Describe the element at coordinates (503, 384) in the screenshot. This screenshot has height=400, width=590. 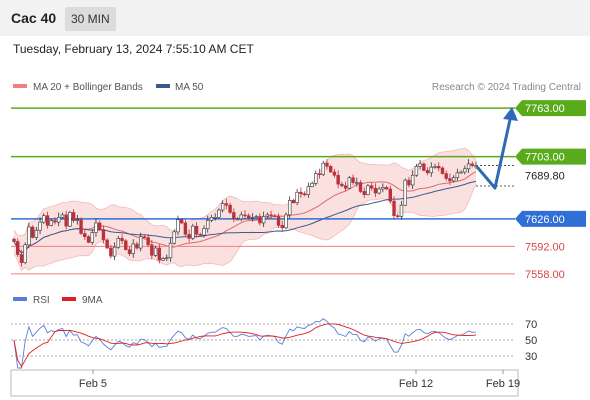
I see `x-tick-label: Feb 19` at that location.